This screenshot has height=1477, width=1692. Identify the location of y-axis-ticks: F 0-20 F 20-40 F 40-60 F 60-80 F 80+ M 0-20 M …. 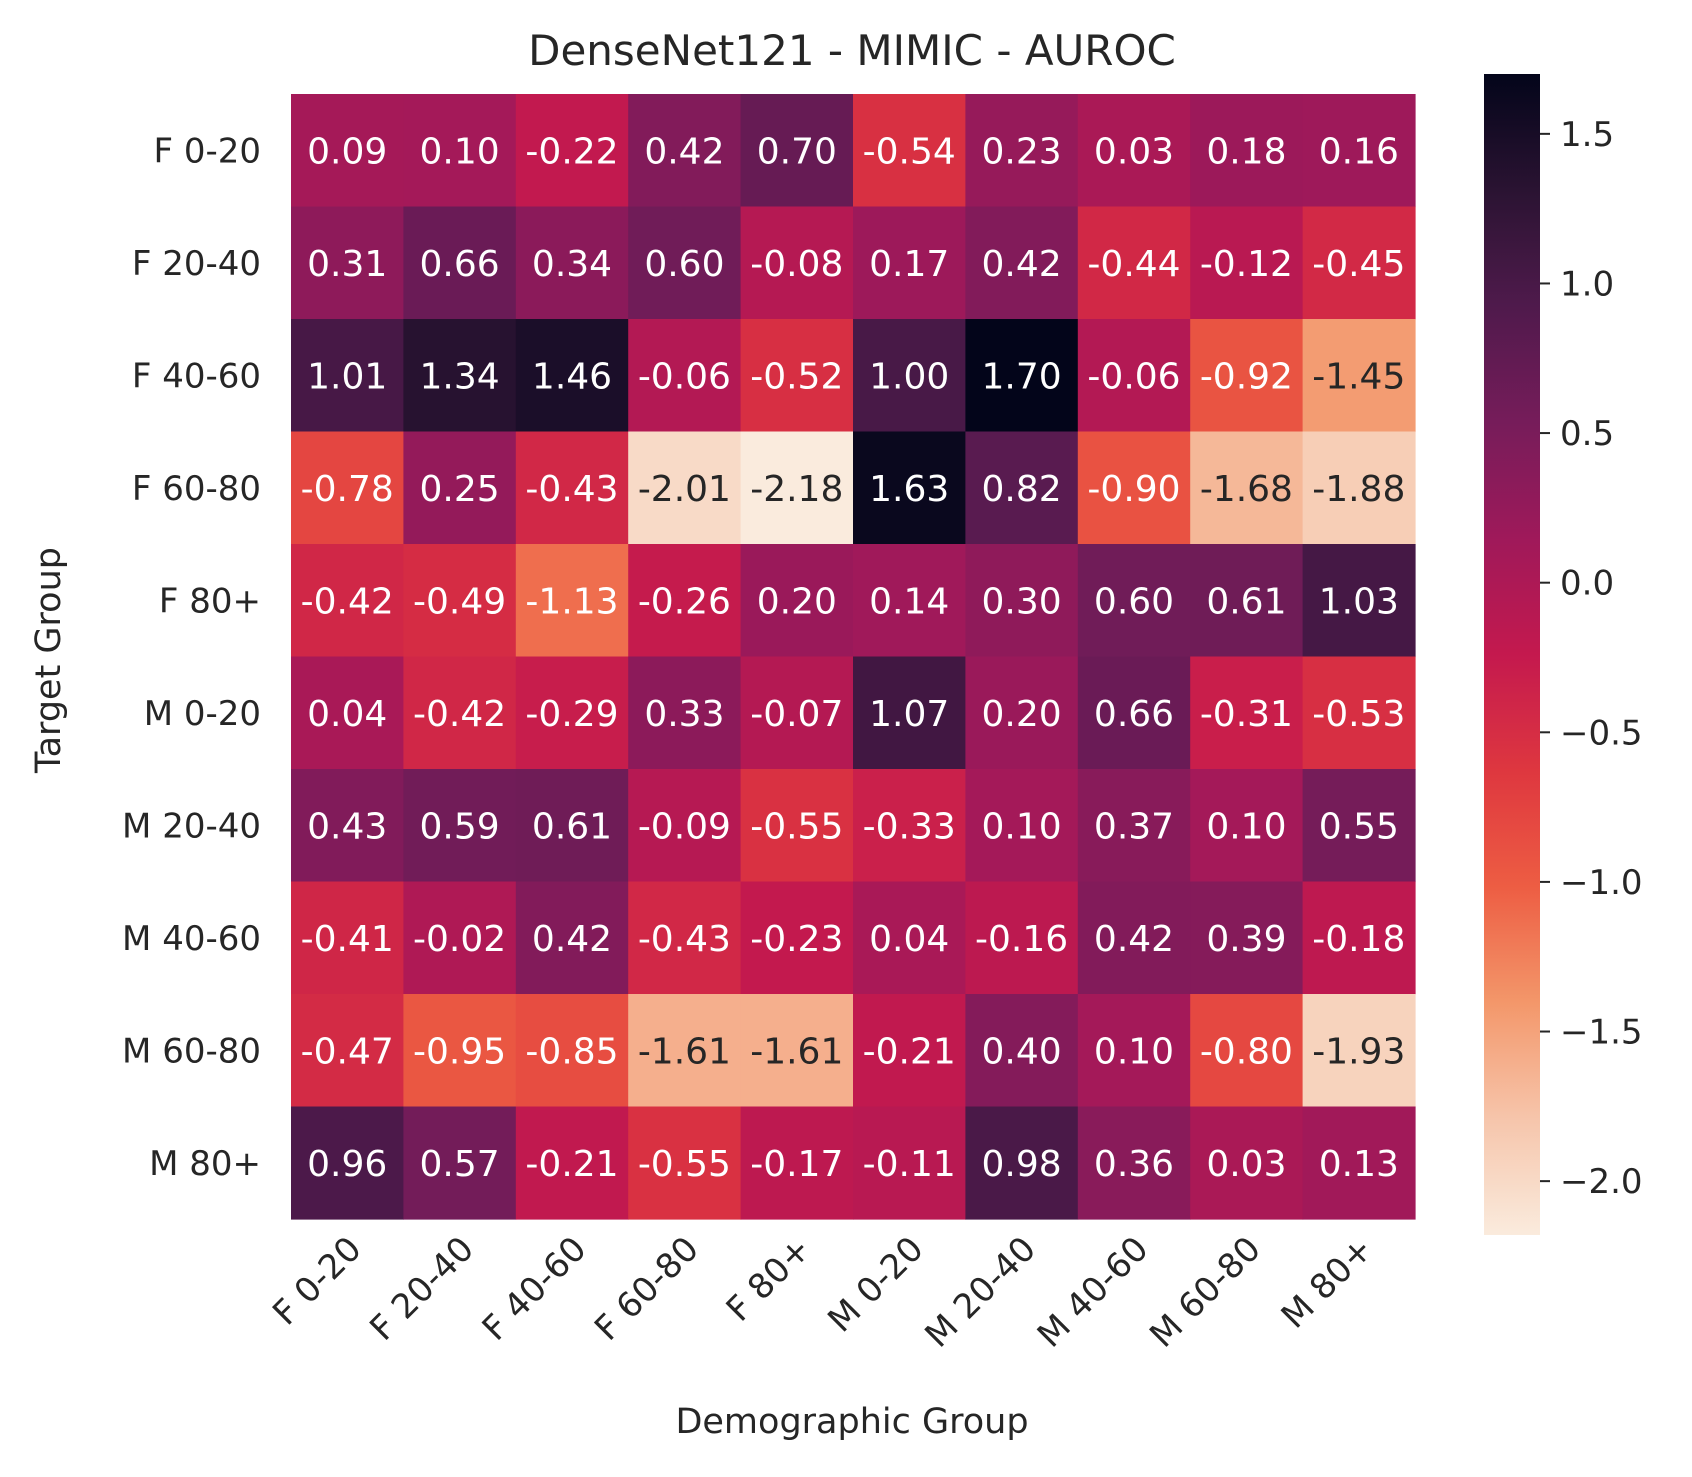
(191, 657).